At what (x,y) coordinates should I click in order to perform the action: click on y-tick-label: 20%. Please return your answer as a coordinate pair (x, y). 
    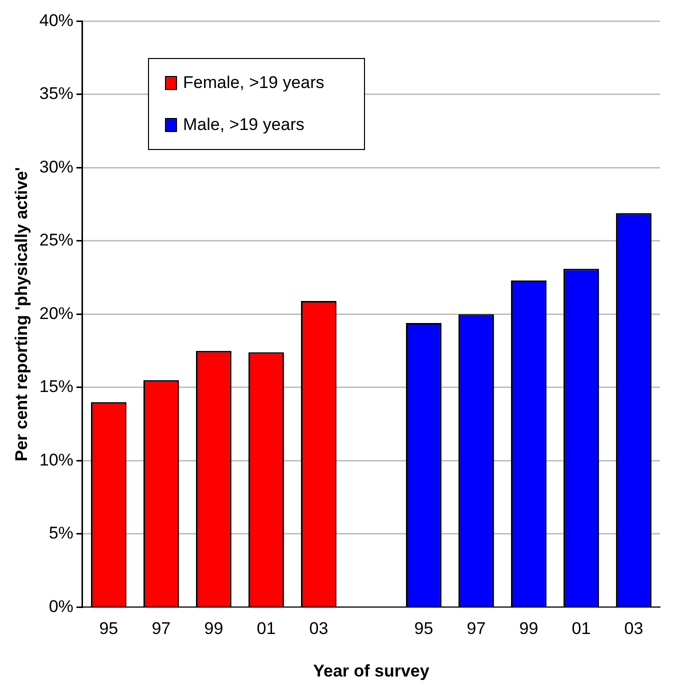
    Looking at the image, I should click on (56, 313).